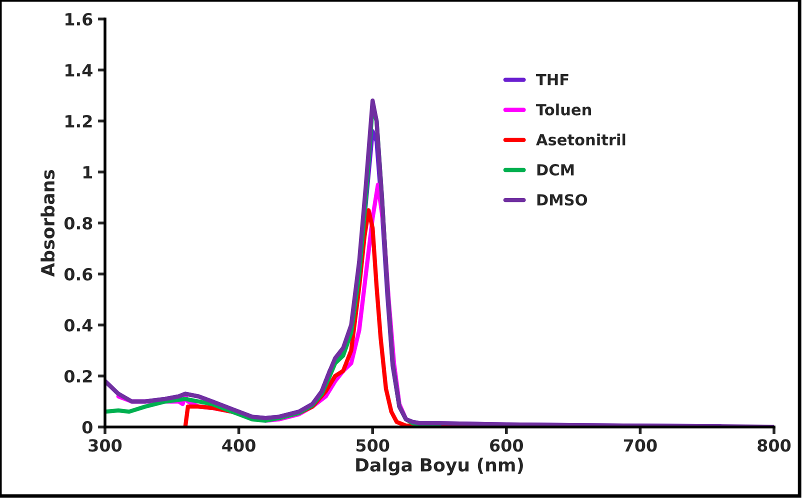 This screenshot has width=802, height=498. Describe the element at coordinates (78, 223) in the screenshot. I see `y-tick-label: 0.8` at that location.